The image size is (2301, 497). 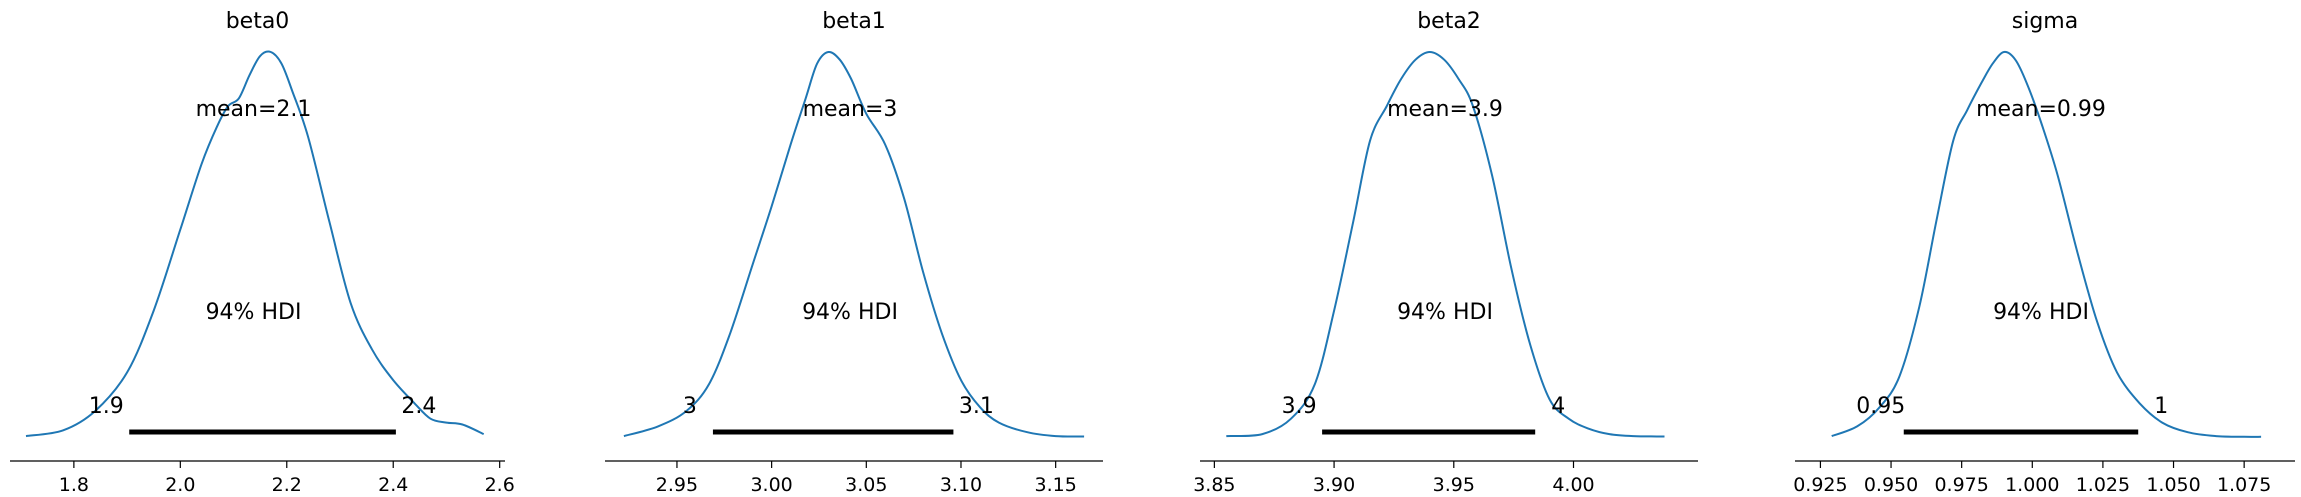 What do you see at coordinates (1558, 406) in the screenshot?
I see `hdi-upper-label: 4` at bounding box center [1558, 406].